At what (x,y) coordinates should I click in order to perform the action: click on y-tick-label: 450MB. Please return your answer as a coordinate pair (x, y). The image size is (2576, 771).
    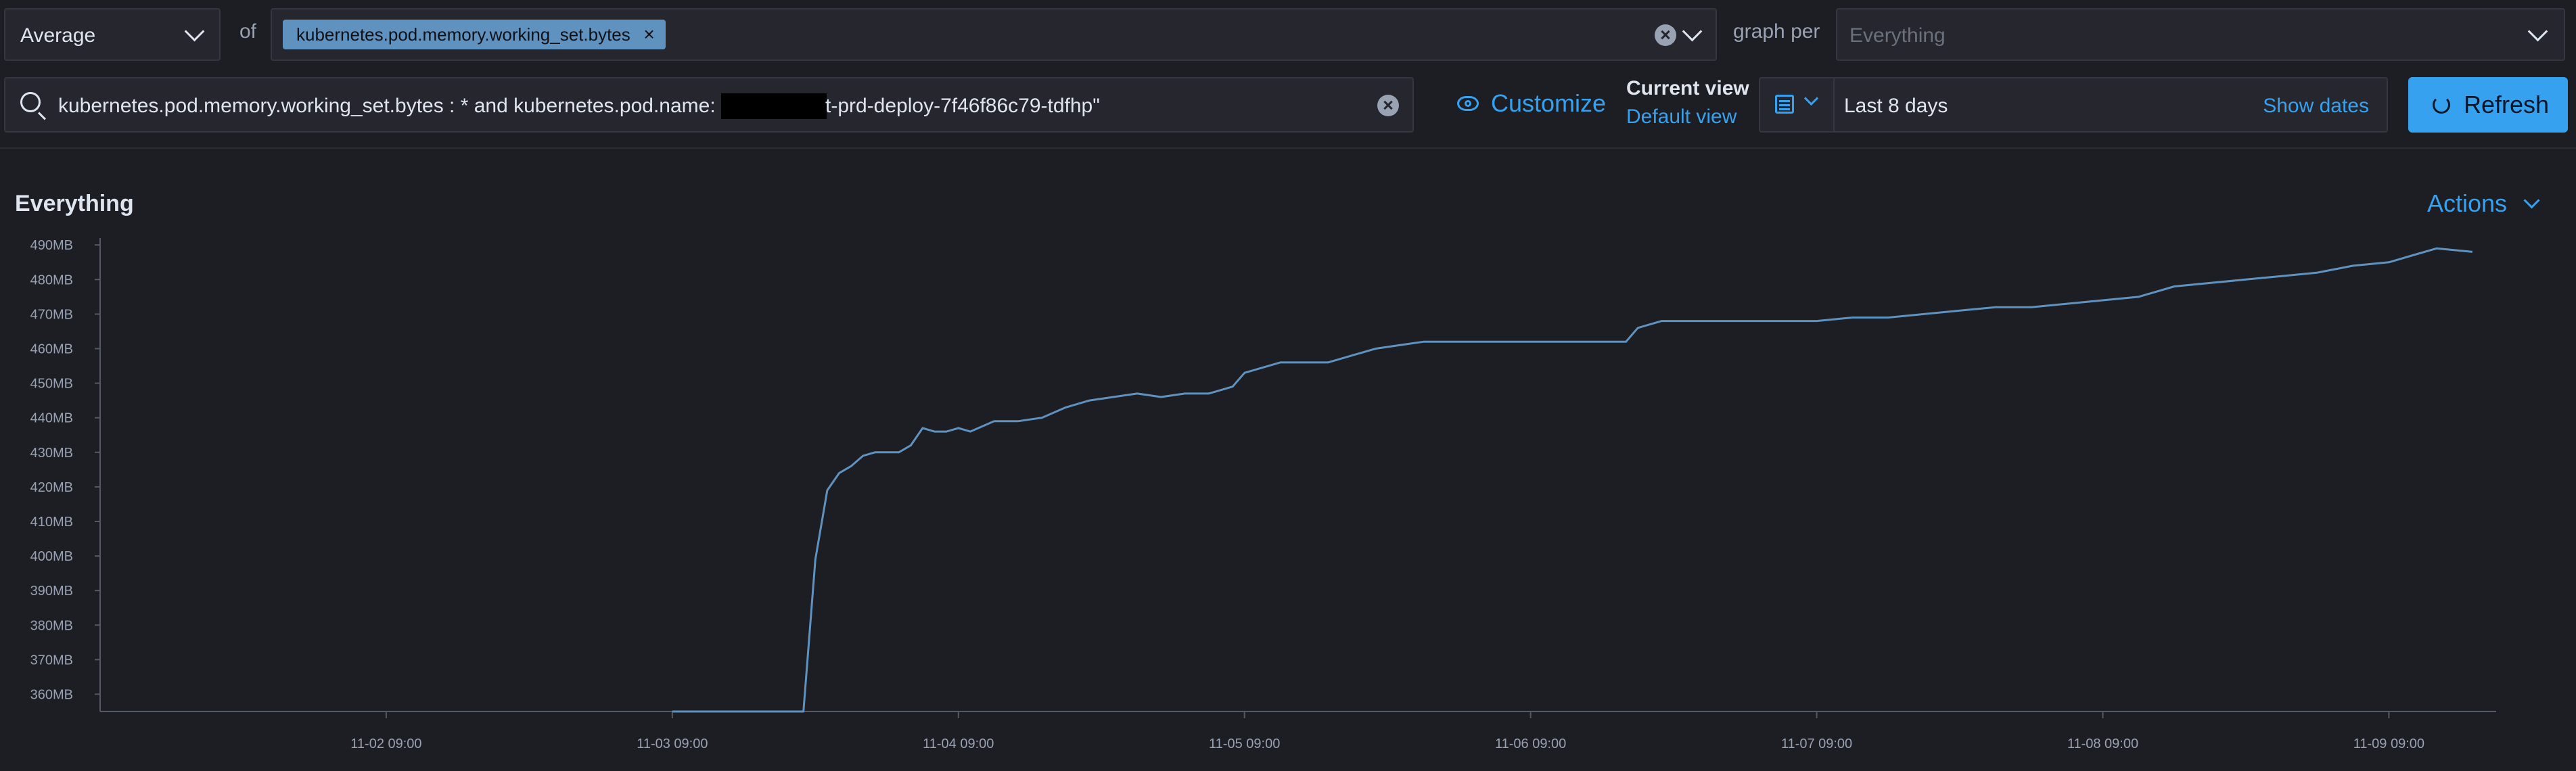
    Looking at the image, I should click on (51, 384).